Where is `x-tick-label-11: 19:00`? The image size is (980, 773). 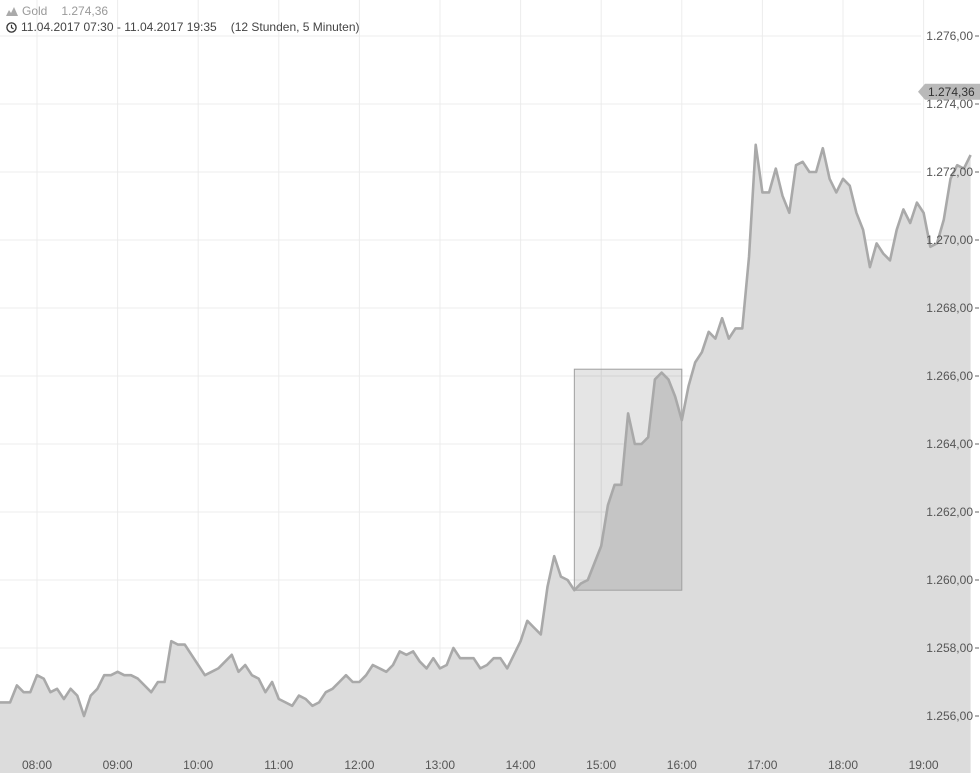 x-tick-label-11: 19:00 is located at coordinates (924, 765).